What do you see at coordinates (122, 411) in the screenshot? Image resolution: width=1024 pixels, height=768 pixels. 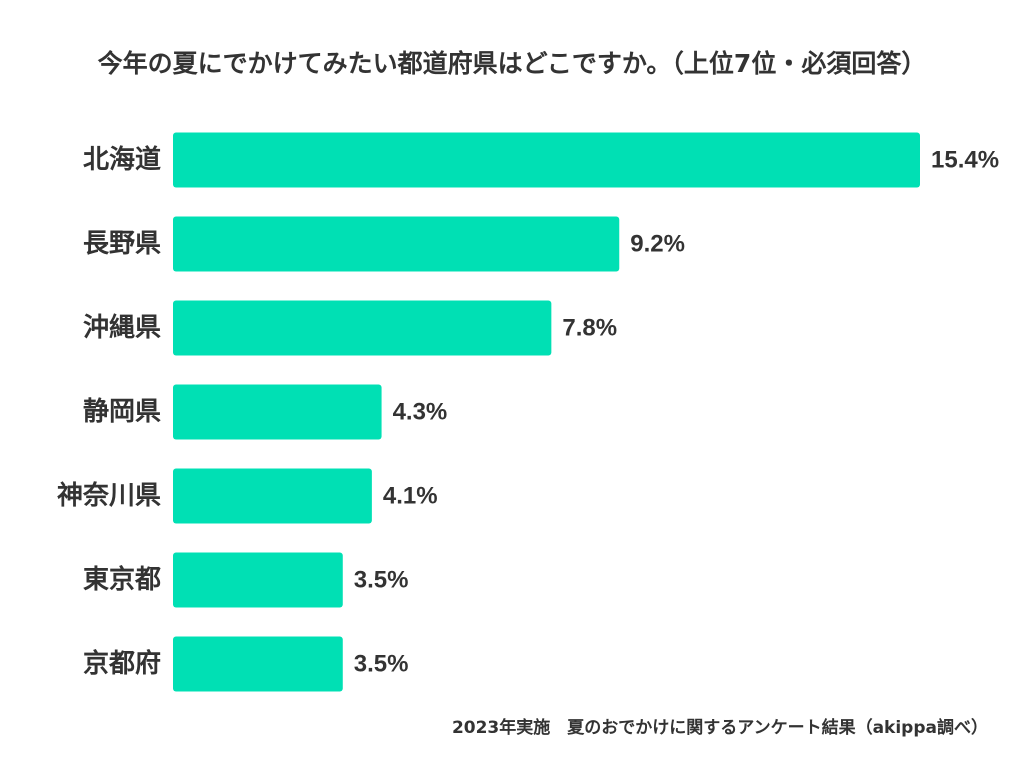 I see `category-label: 静岡県` at bounding box center [122, 411].